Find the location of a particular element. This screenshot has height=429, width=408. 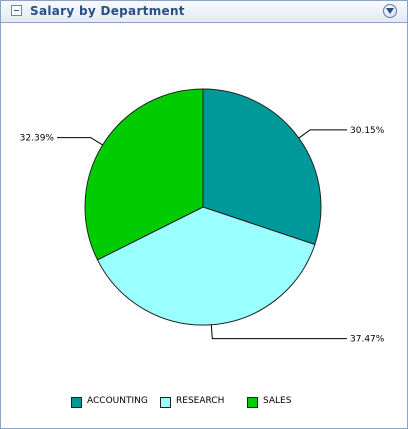

pie-slice-accounting is located at coordinates (262, 167).